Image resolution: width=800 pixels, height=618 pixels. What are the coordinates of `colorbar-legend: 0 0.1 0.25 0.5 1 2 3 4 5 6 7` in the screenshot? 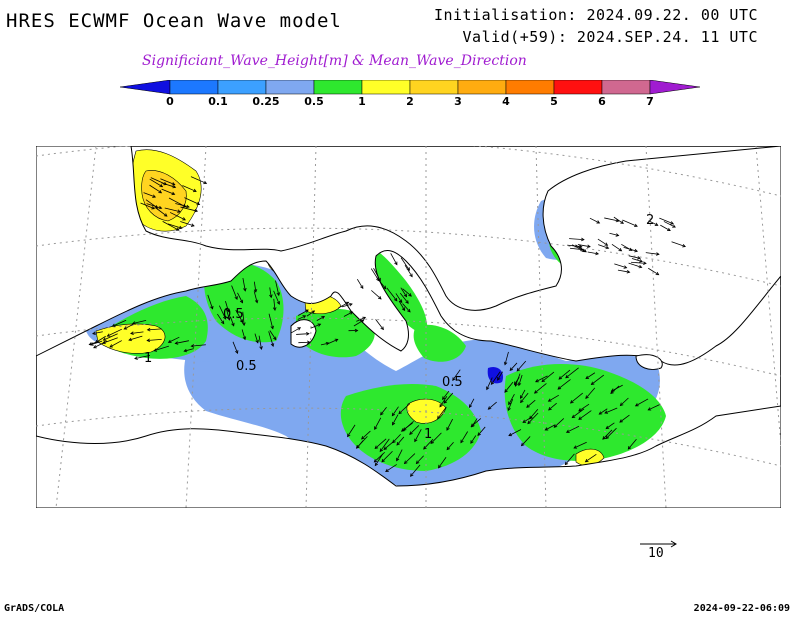 It's located at (410, 94).